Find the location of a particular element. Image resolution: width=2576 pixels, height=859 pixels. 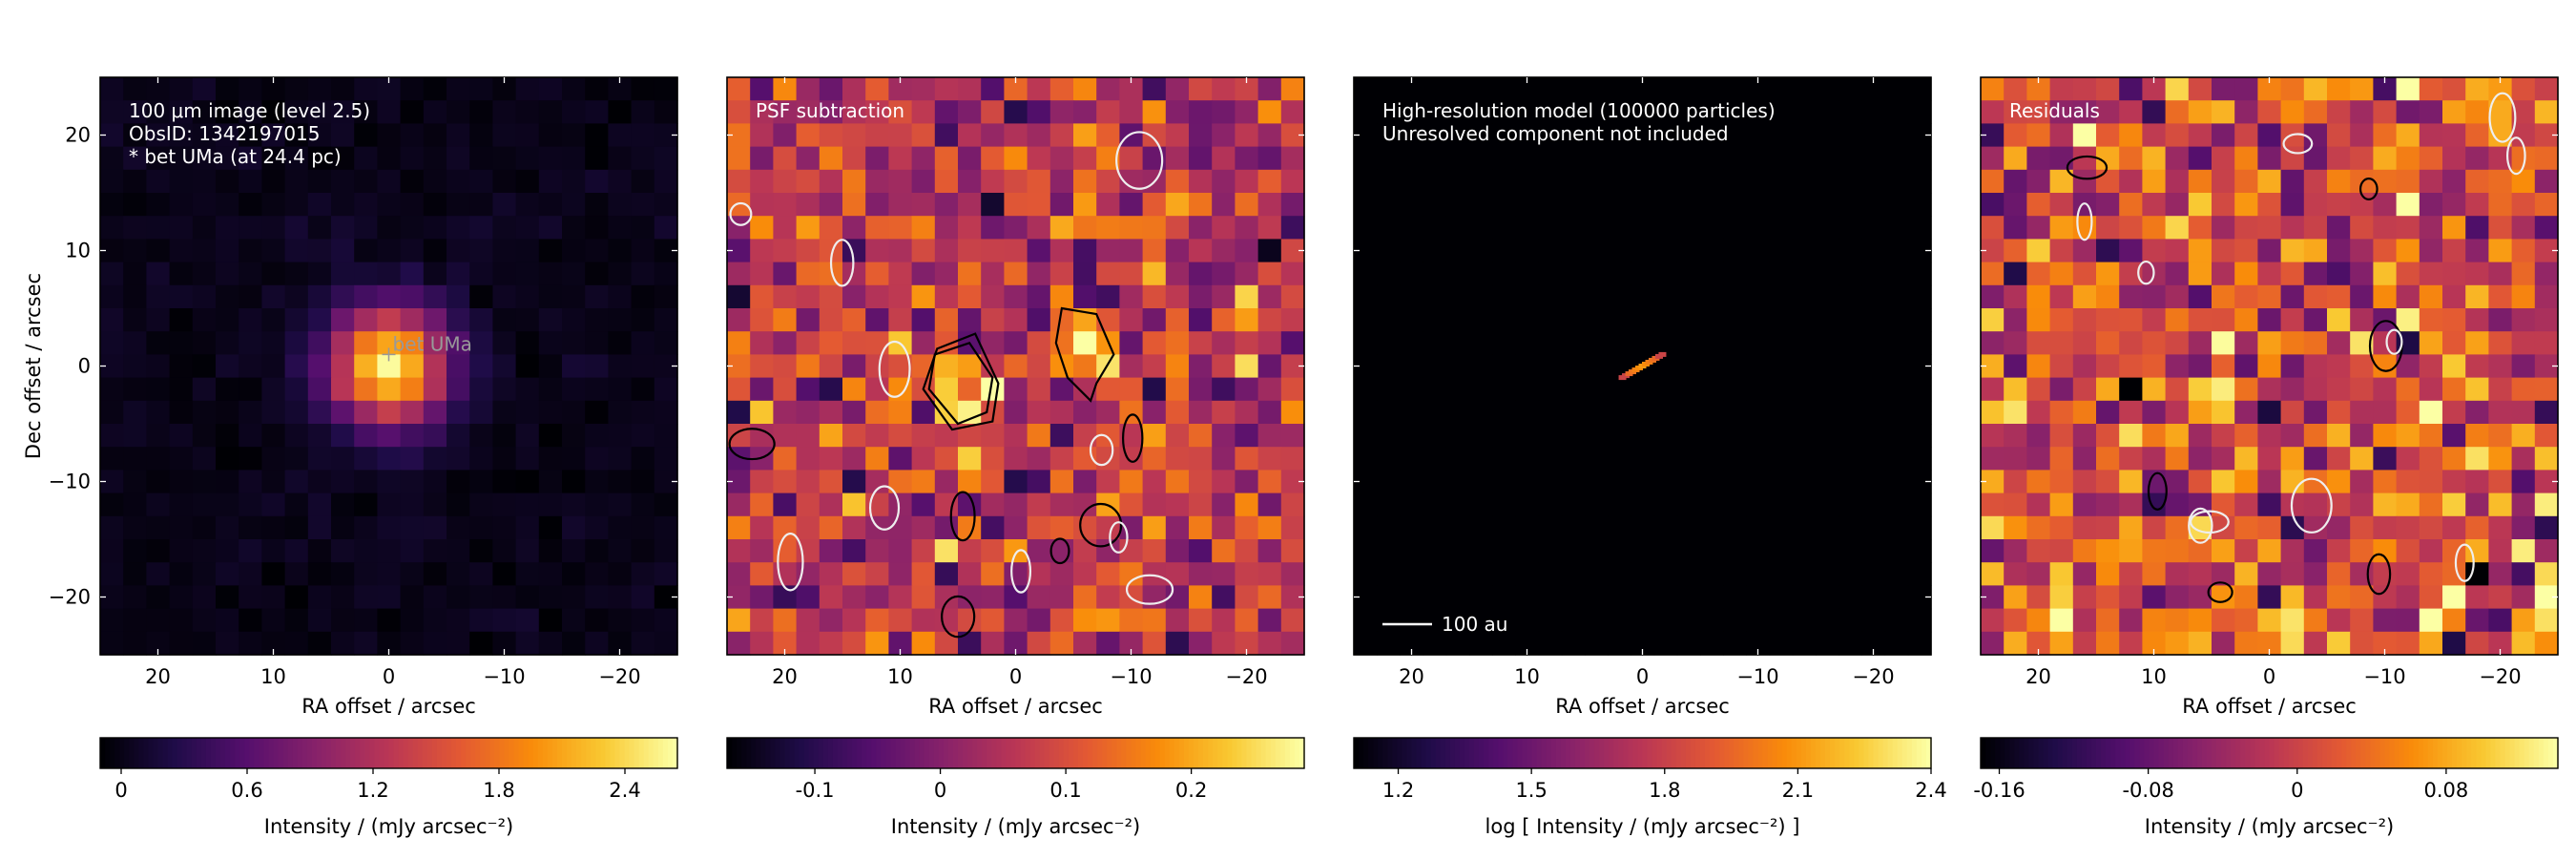

colorbar-tick-label: 1.8 is located at coordinates (1664, 790).